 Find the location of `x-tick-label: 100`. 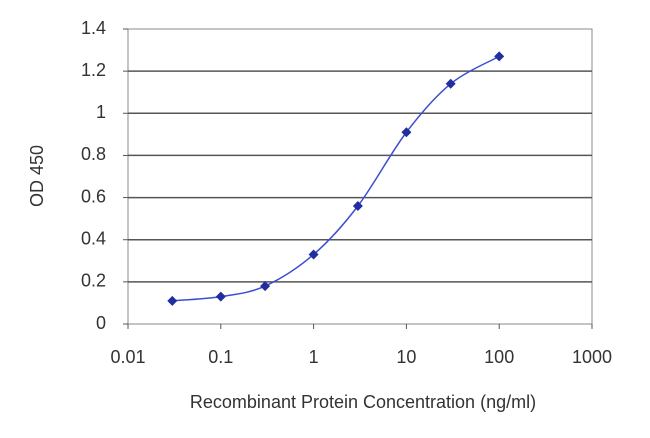

x-tick-label: 100 is located at coordinates (499, 357).